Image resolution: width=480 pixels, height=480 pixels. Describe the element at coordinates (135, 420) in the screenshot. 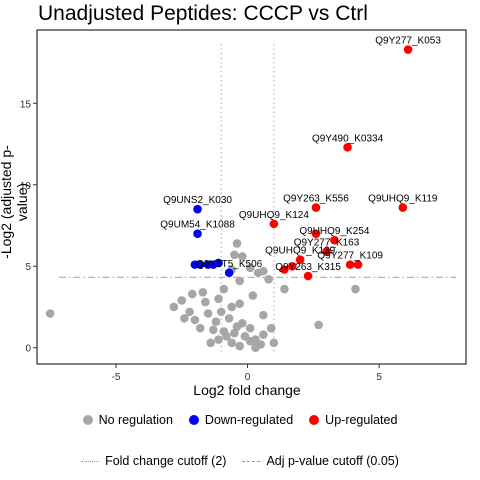

I see `legend-label: No regulation` at that location.